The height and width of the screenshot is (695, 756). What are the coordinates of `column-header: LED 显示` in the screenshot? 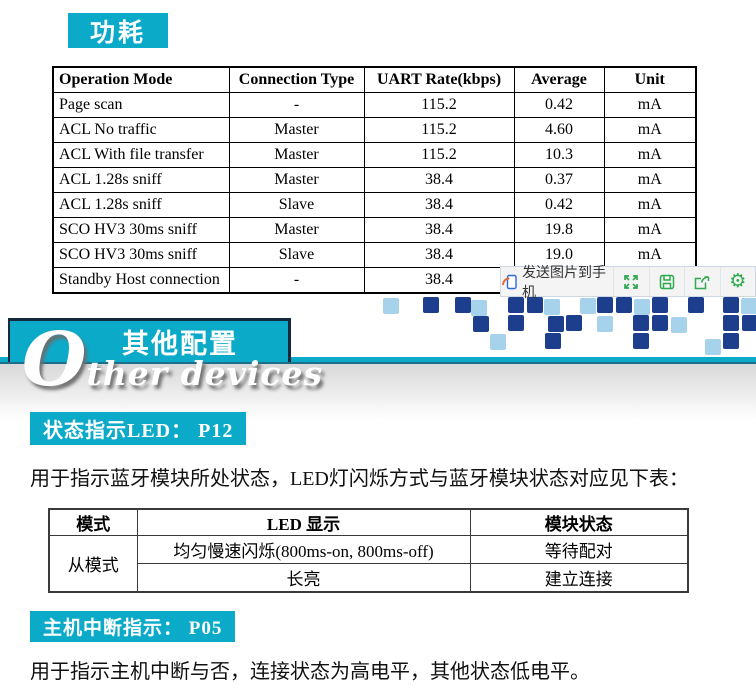 It's located at (303, 522).